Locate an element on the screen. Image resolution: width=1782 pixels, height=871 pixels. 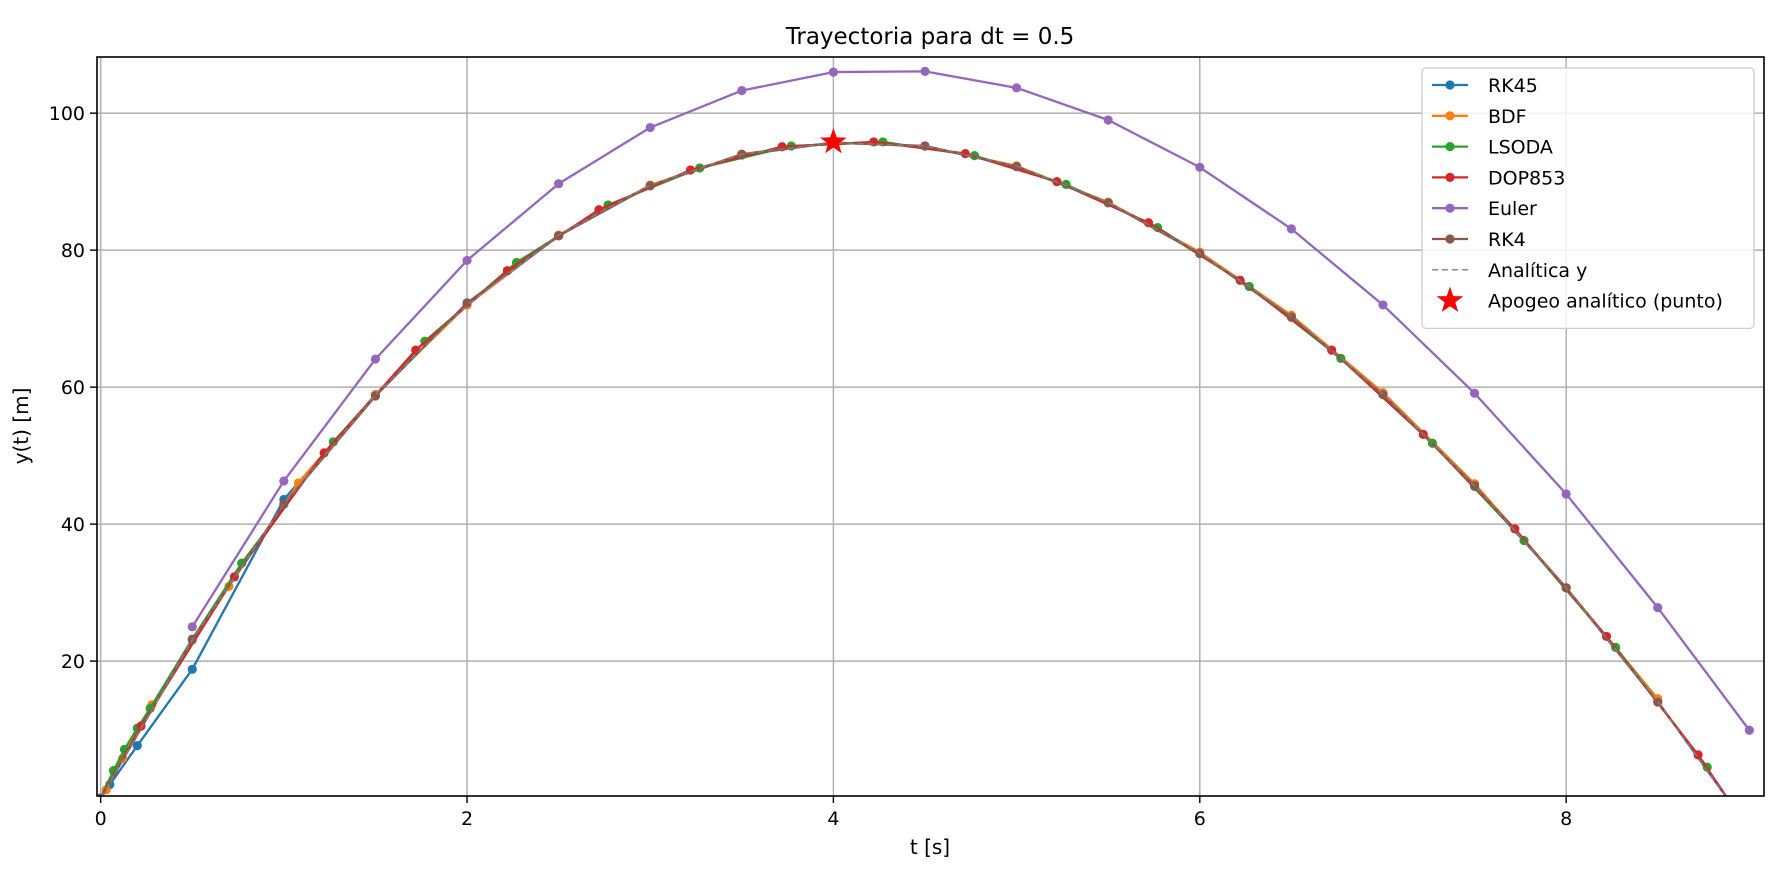
legend-box is located at coordinates (1588, 198).